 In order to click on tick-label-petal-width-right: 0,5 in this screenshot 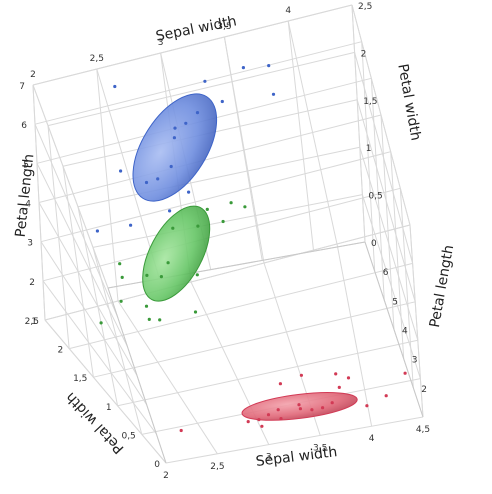, I will do `click(375, 197)`.